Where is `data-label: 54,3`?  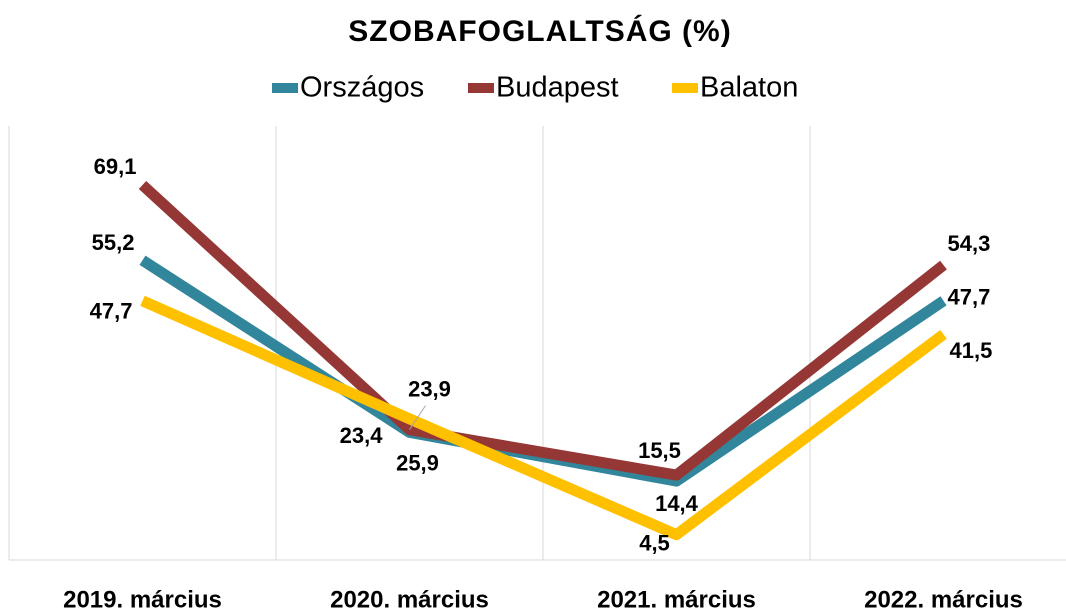
data-label: 54,3 is located at coordinates (969, 243).